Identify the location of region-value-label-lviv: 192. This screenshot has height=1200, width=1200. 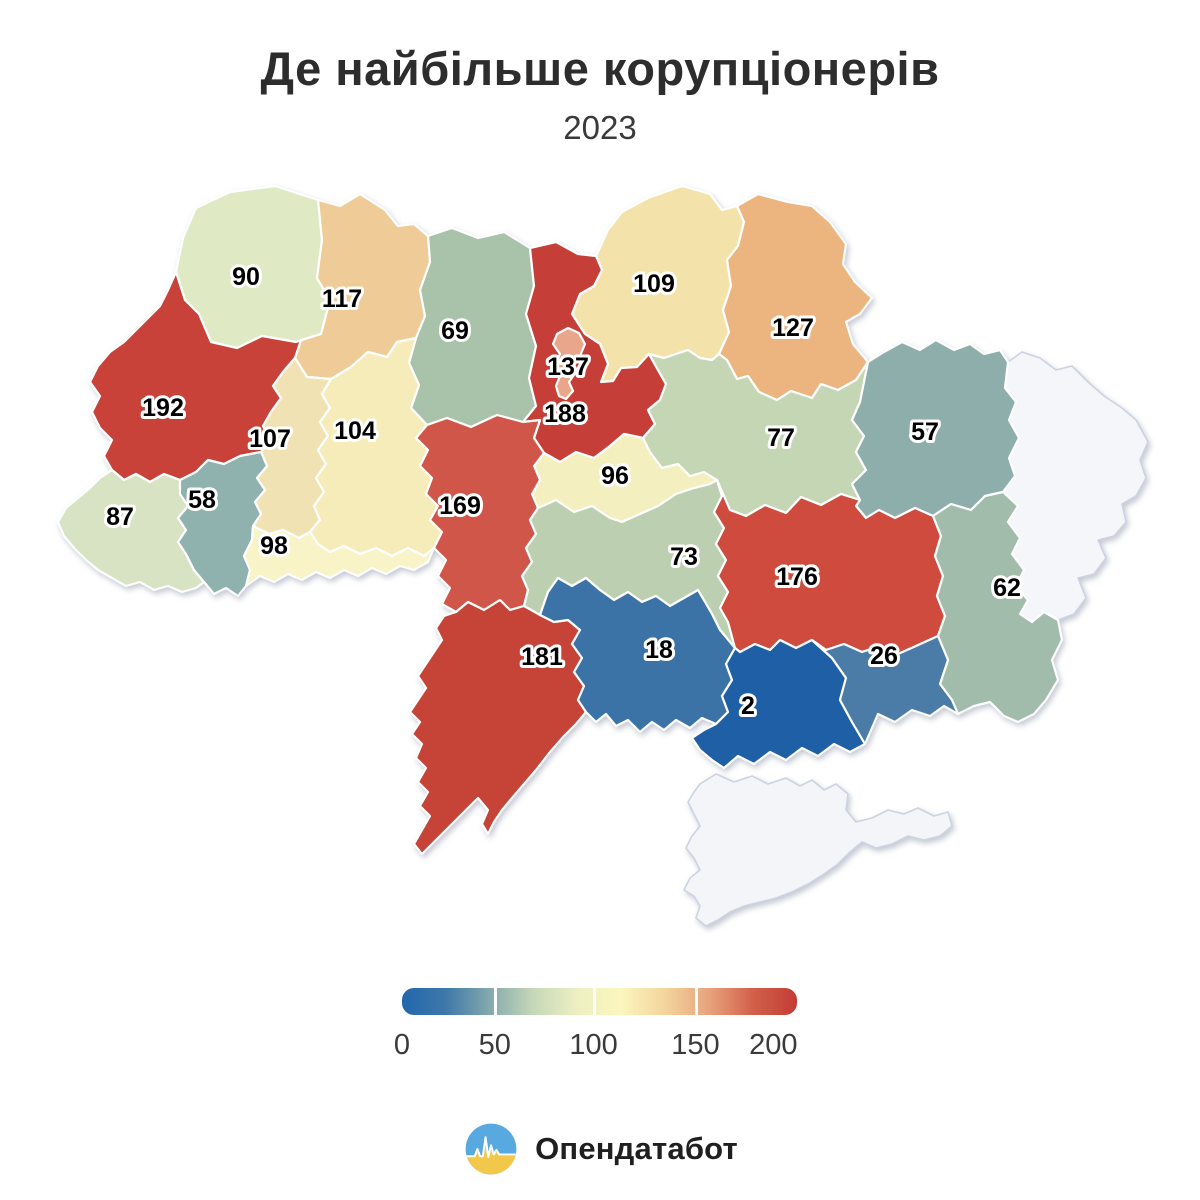
(163, 408).